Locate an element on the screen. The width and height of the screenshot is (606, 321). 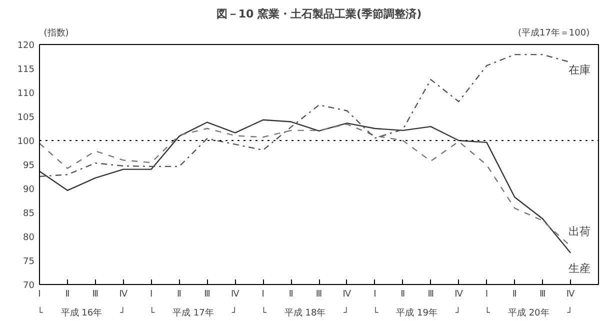
y-tick-label: 120 is located at coordinates (26, 46).